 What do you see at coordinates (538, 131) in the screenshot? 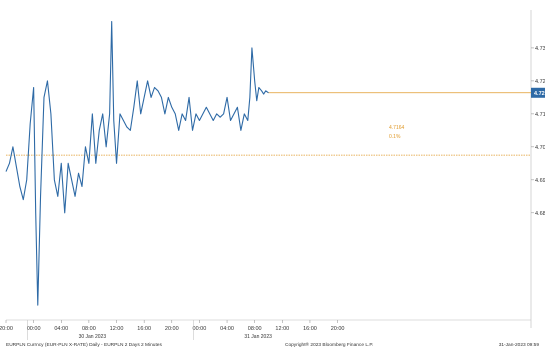
I see `y-axis: 4.73 4.72 4.71 4.70 4.69 4.68 4.72` at bounding box center [538, 131].